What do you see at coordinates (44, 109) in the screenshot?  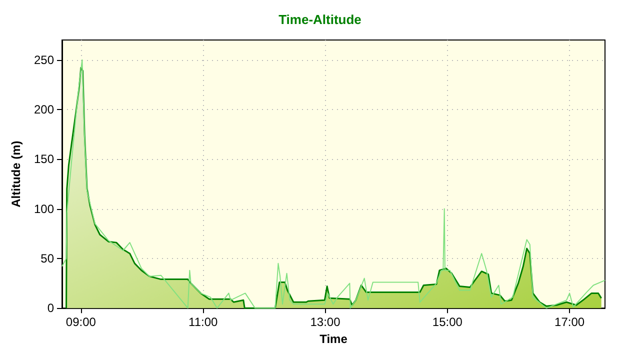 I see `y-tick-label: 200` at bounding box center [44, 109].